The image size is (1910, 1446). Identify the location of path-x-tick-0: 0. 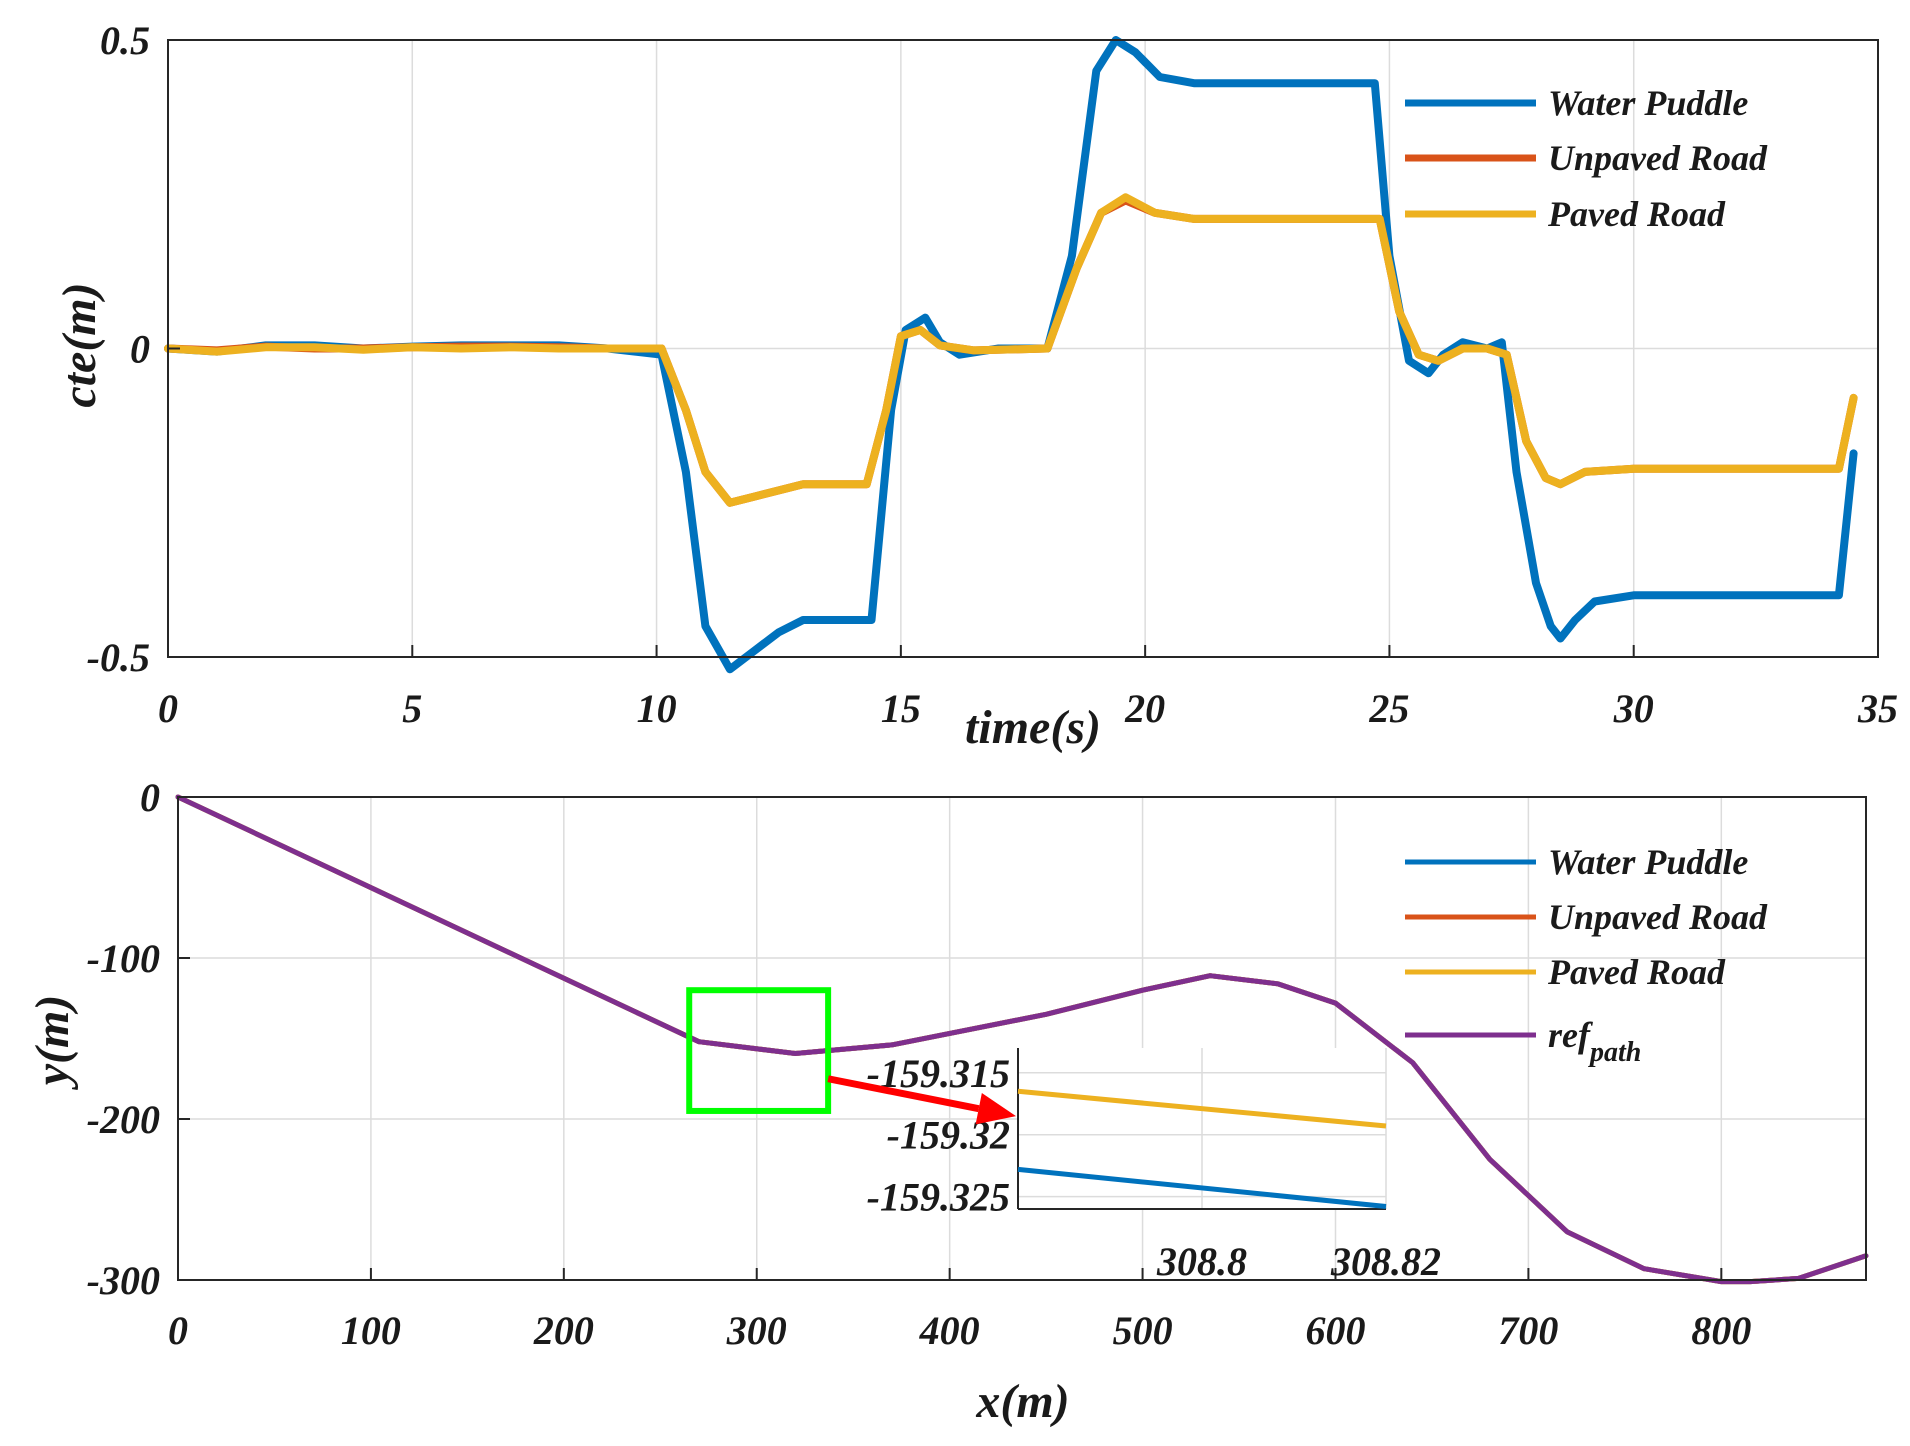
(178, 1330).